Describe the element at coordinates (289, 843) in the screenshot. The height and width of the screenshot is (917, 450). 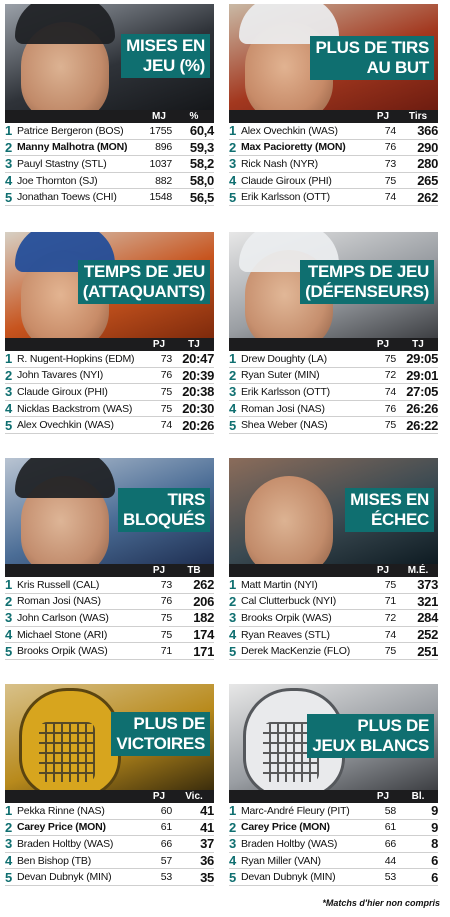
I see `player-name: Braden Holtby (WAS)` at that location.